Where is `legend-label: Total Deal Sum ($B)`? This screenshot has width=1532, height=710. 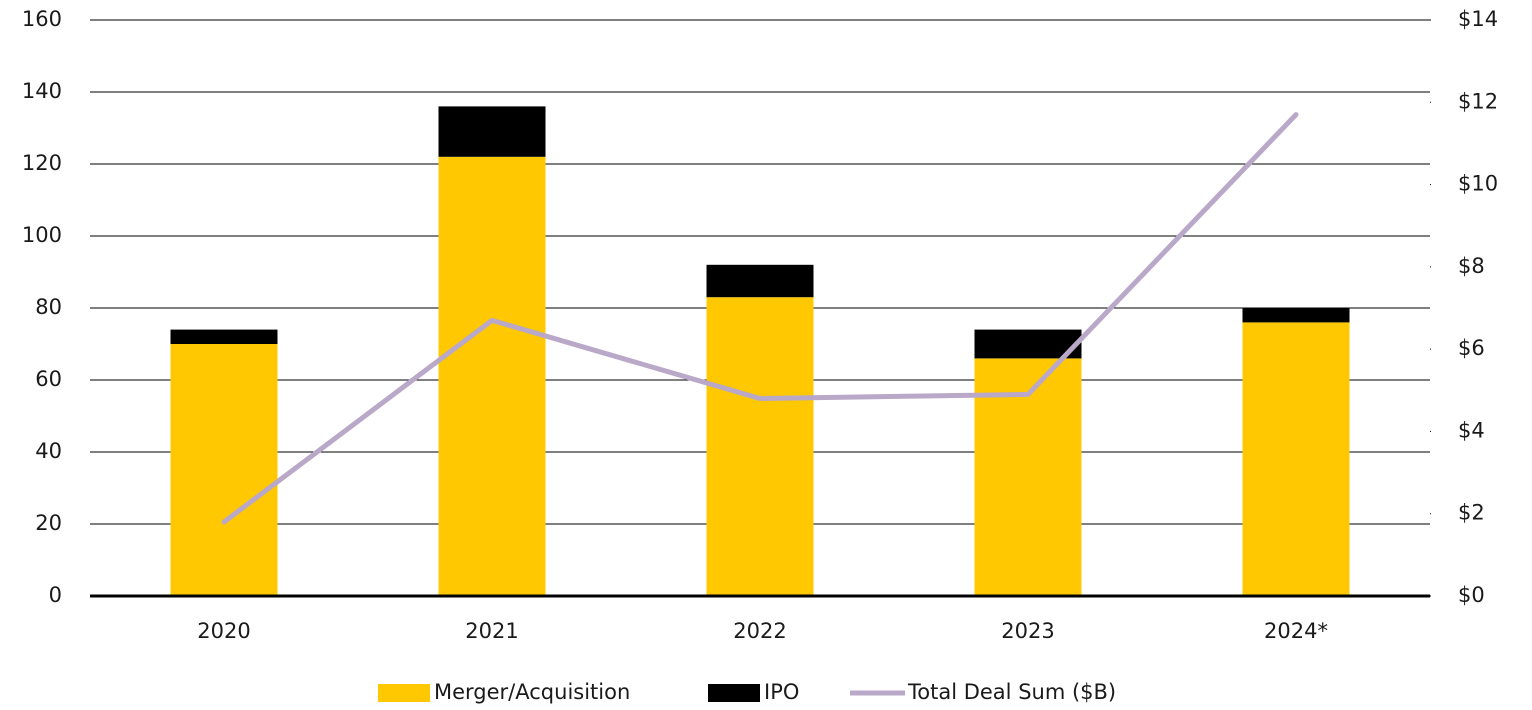 legend-label: Total Deal Sum ($B) is located at coordinates (1011, 692).